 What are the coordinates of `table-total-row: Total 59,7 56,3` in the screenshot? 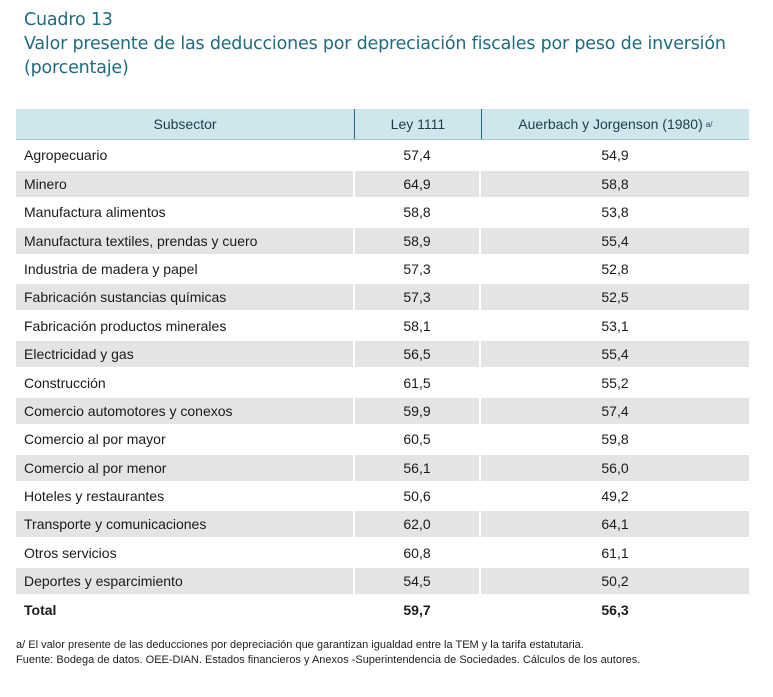 It's located at (382, 609).